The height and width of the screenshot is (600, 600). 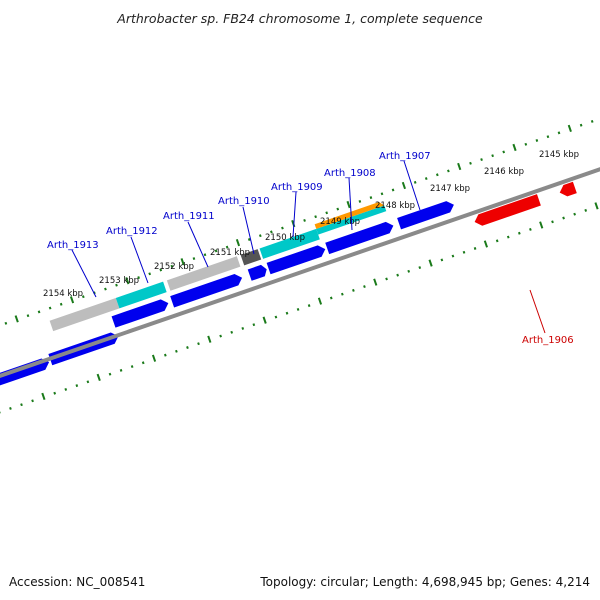 What do you see at coordinates (285, 238) in the screenshot?
I see `tick-label: 2150 kbp` at bounding box center [285, 238].